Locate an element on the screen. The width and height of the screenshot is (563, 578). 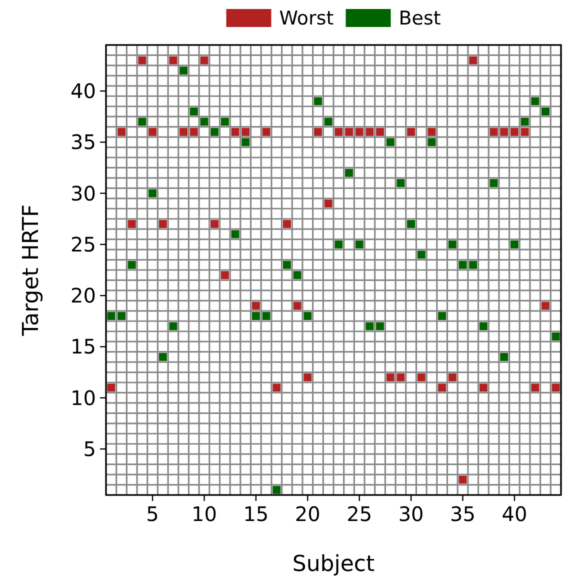
x-tick-label: 25 is located at coordinates (359, 514).